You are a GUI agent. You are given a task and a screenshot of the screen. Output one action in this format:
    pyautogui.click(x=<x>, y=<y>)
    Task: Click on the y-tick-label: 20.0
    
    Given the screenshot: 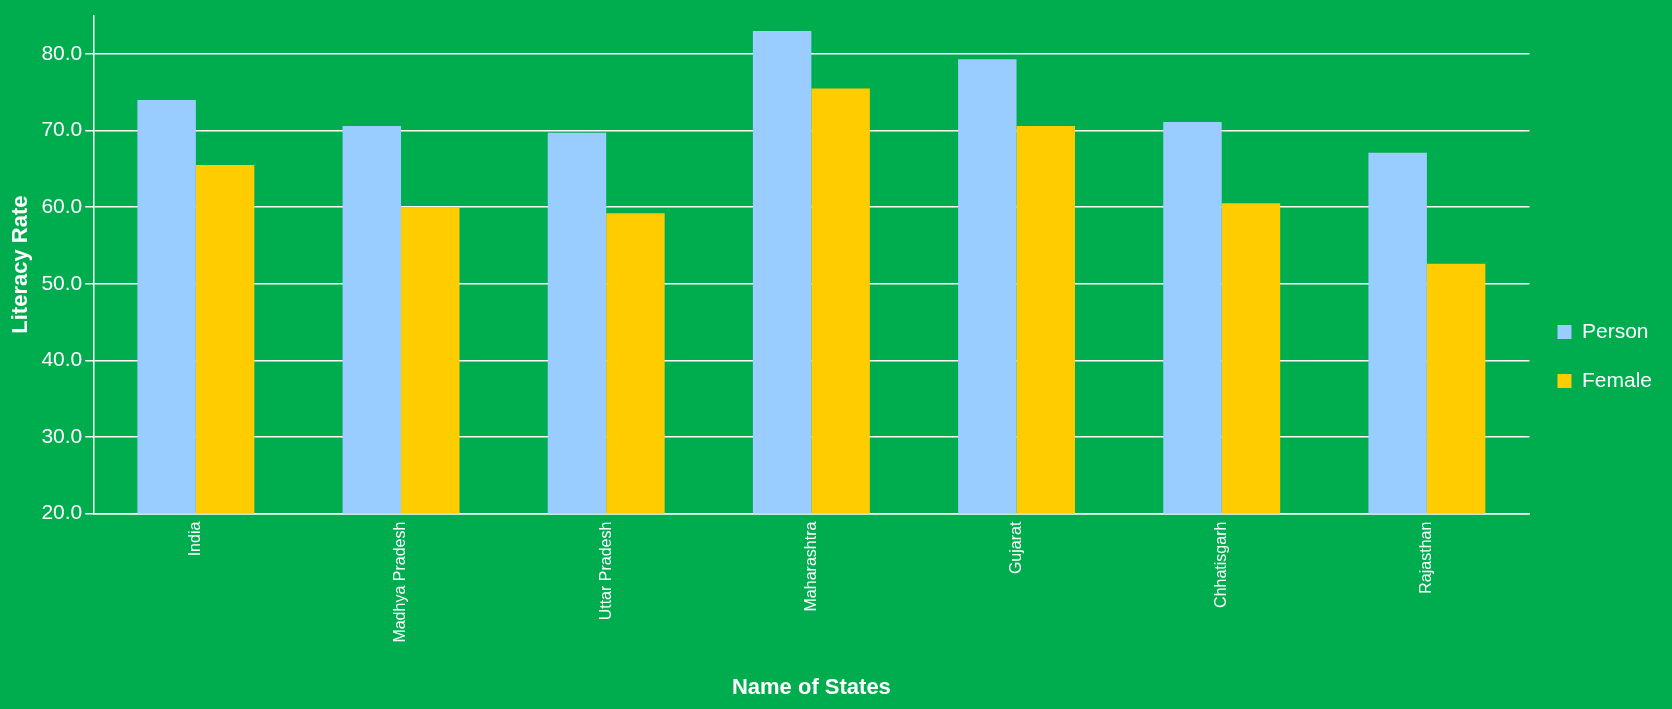 What is the action you would take?
    pyautogui.click(x=62, y=512)
    